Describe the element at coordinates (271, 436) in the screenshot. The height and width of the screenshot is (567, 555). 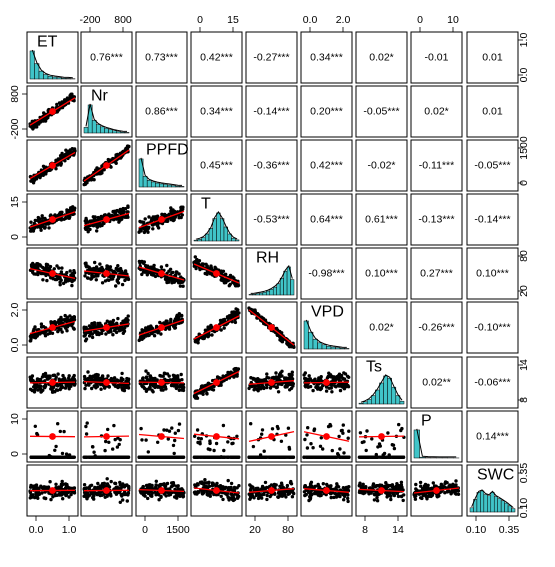
I see `panel-P-RH` at that location.